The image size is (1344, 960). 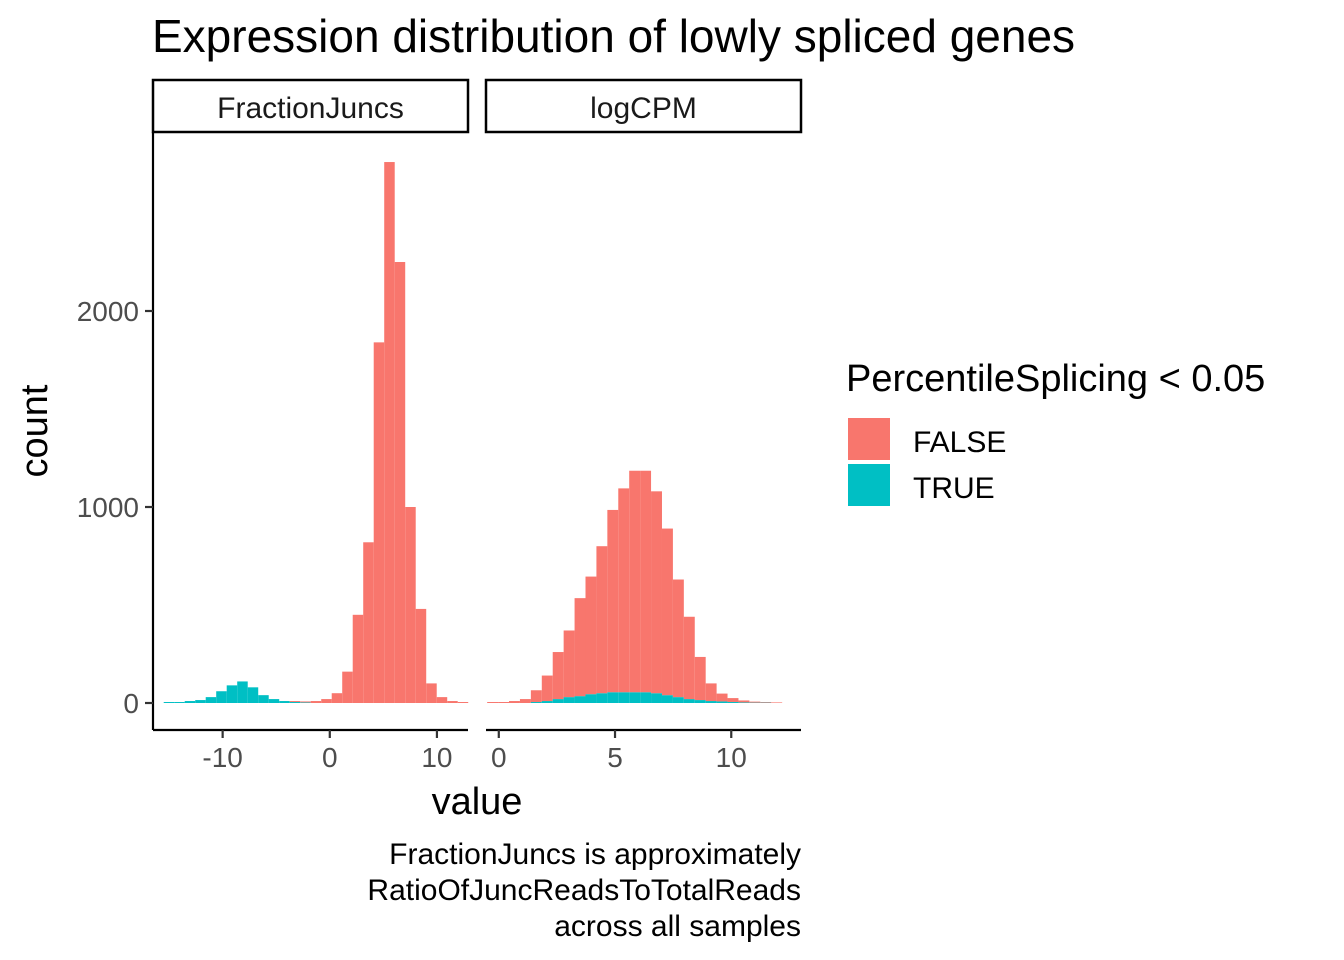 What do you see at coordinates (959, 442) in the screenshot?
I see `legend-label-false: FALSE` at bounding box center [959, 442].